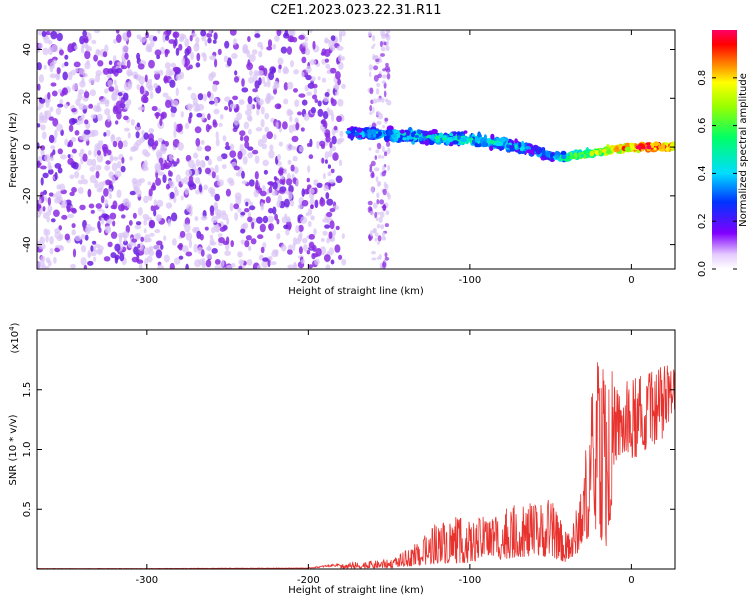 This screenshot has width=750, height=600. I want to click on snr-x-label: Height of straight line (km), so click(356, 590).